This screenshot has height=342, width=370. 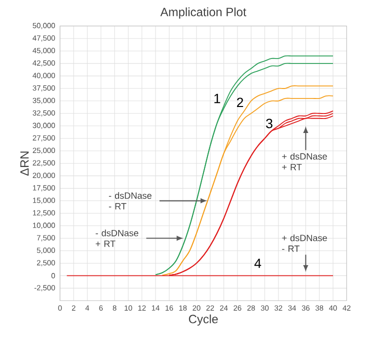 What do you see at coordinates (240, 103) in the screenshot?
I see `annotation: 2` at bounding box center [240, 103].